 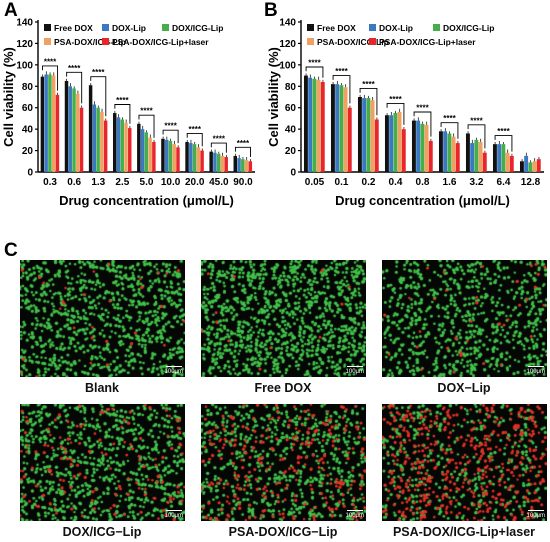 I want to click on micrograph-1: 100μm, so click(x=102, y=318).